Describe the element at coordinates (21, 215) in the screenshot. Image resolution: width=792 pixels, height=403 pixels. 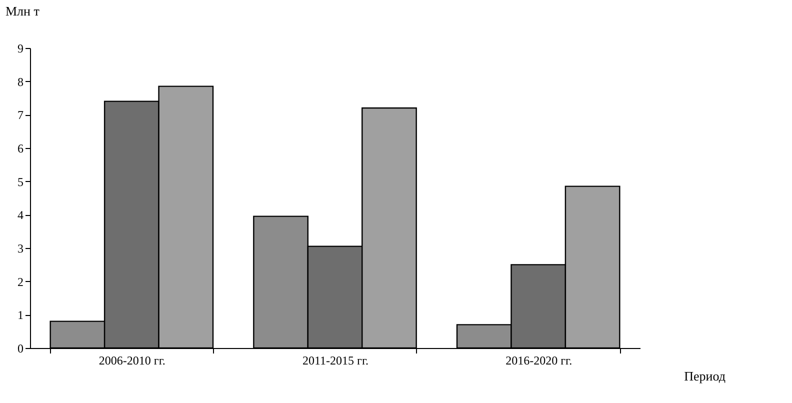
I see `y-tick-label: 4` at that location.